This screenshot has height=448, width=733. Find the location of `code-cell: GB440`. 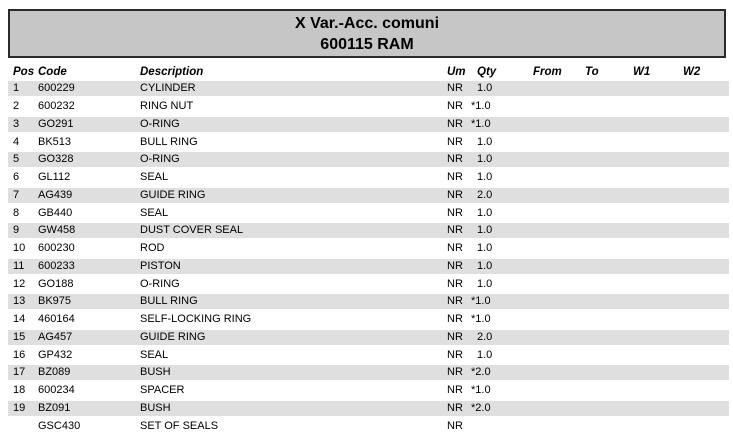

code-cell: GB440 is located at coordinates (55, 212).